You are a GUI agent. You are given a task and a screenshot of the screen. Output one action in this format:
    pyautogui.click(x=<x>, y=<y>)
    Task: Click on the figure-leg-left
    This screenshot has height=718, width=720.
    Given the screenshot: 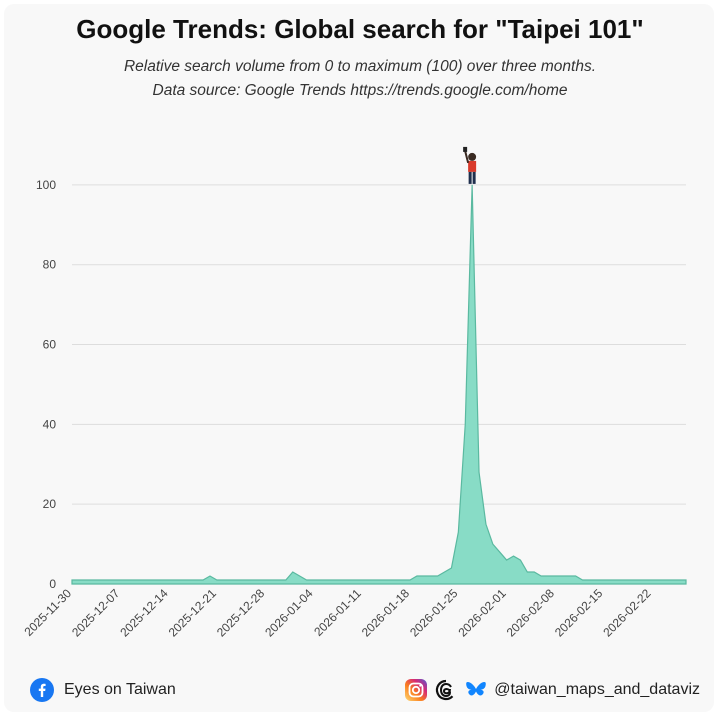 What is the action you would take?
    pyautogui.click(x=470, y=177)
    